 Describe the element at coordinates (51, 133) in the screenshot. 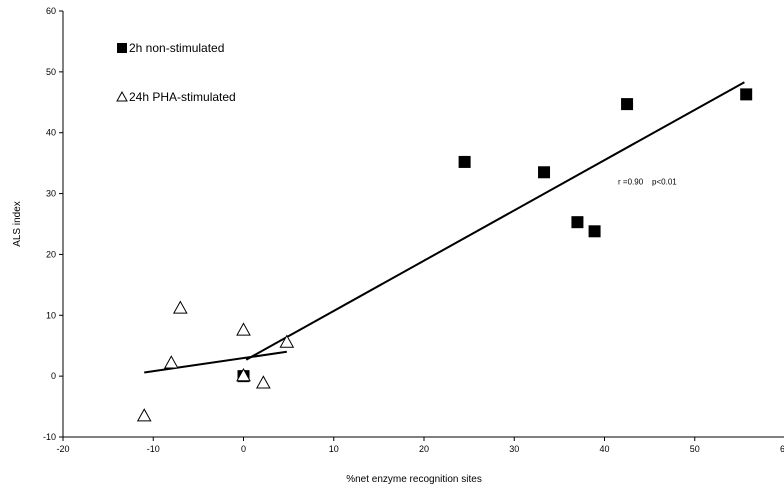

I see `y-tick-label: 40` at that location.